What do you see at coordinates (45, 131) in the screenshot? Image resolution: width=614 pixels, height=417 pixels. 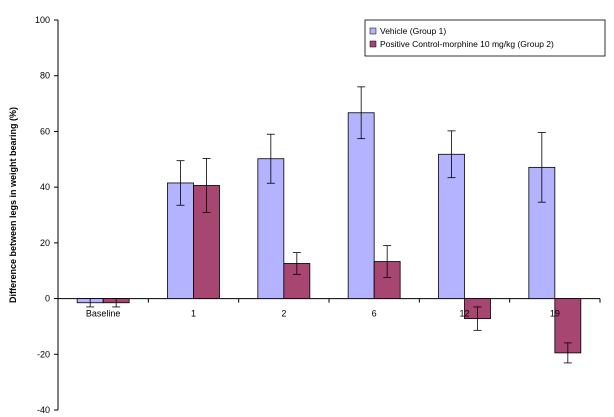 I see `y-tick-label: 60` at bounding box center [45, 131].